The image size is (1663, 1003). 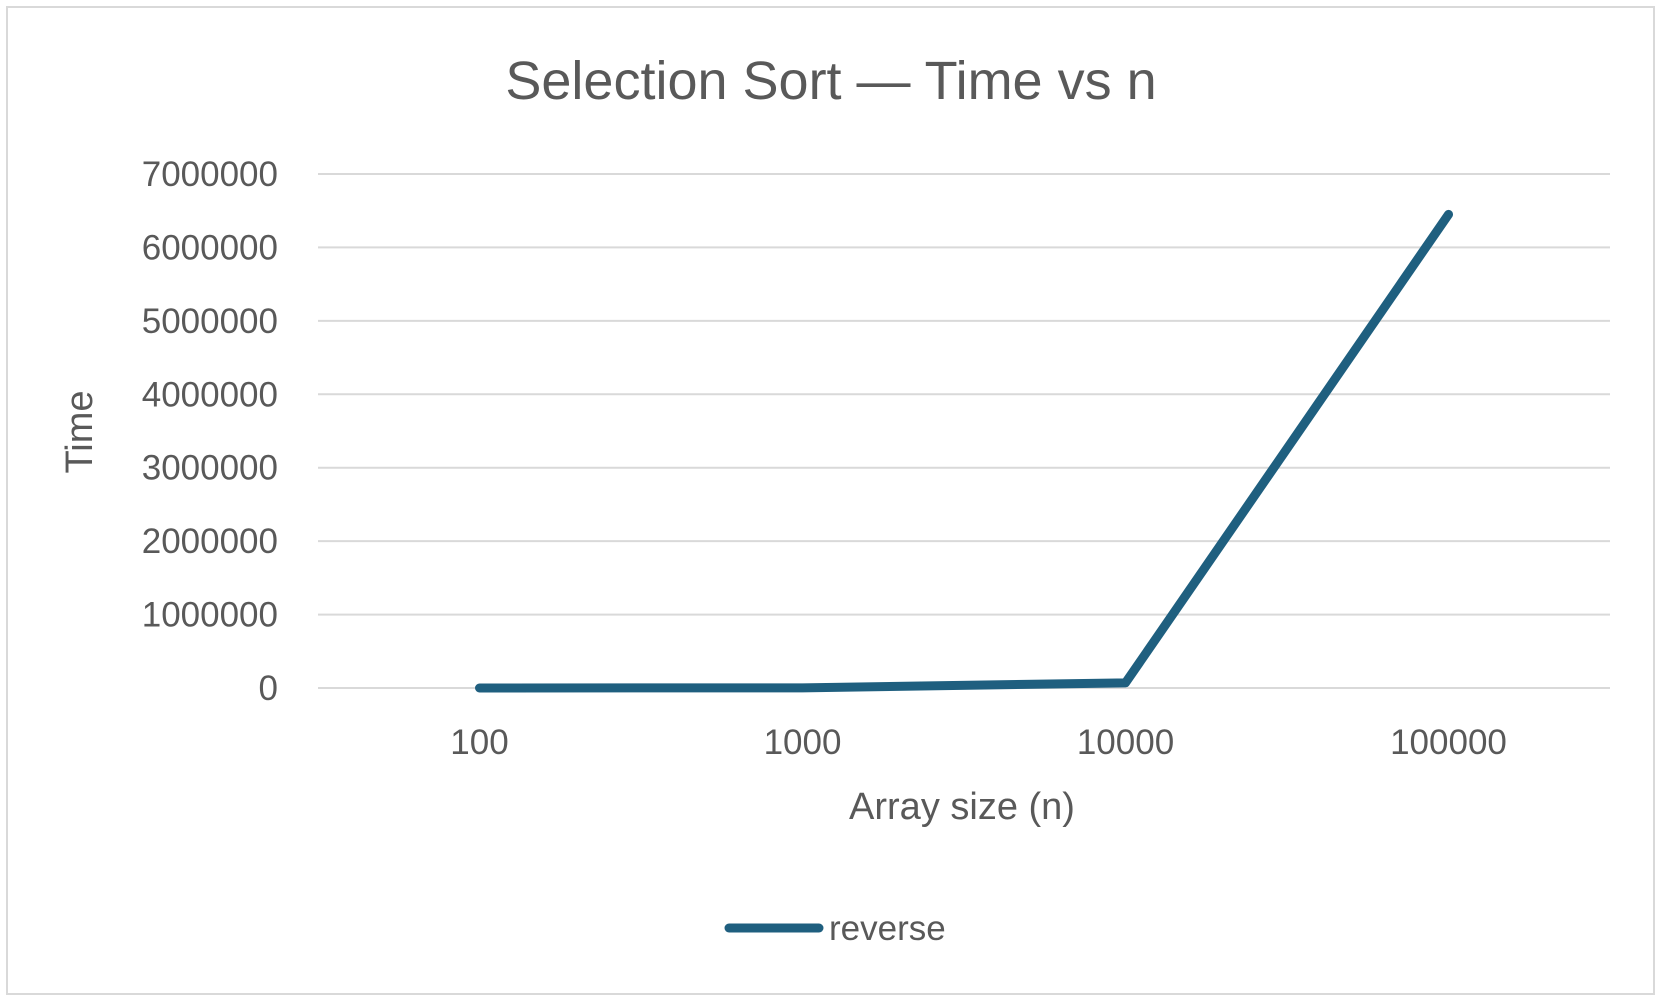 I want to click on y-tick-label-3: 3000000, so click(x=210, y=468).